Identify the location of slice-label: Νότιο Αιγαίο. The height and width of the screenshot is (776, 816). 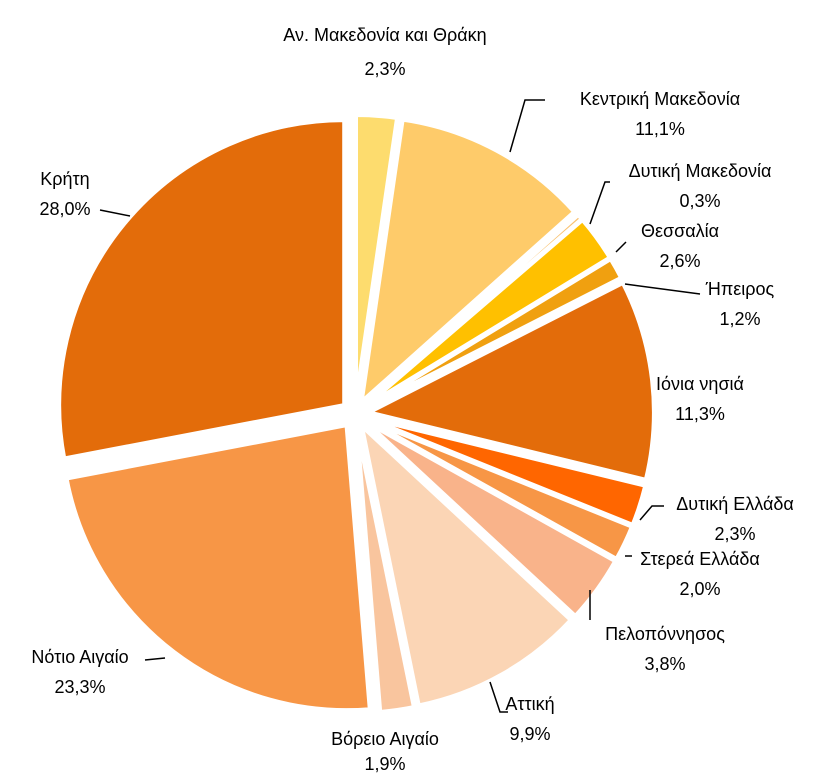
(79, 657).